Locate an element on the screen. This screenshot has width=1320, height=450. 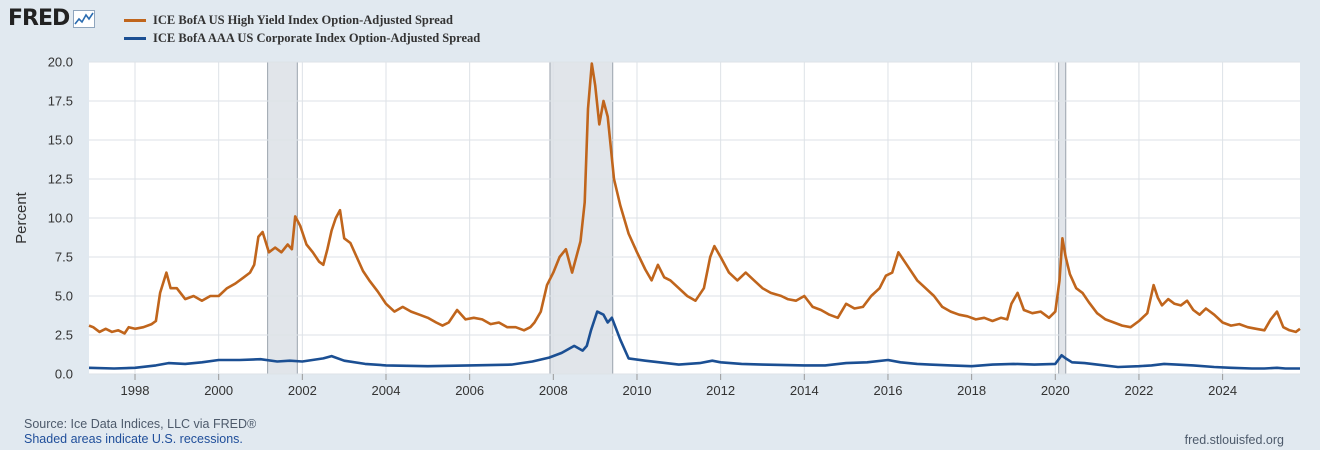
x-tick-label: 2016 is located at coordinates (888, 390).